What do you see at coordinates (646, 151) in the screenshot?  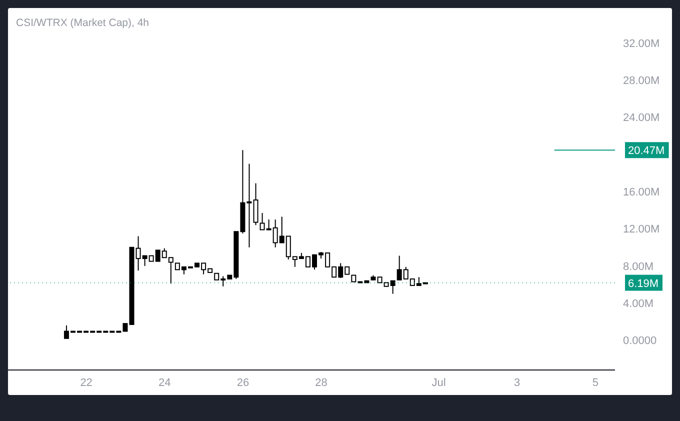 I see `ref-line-label: 20.47M` at bounding box center [646, 151].